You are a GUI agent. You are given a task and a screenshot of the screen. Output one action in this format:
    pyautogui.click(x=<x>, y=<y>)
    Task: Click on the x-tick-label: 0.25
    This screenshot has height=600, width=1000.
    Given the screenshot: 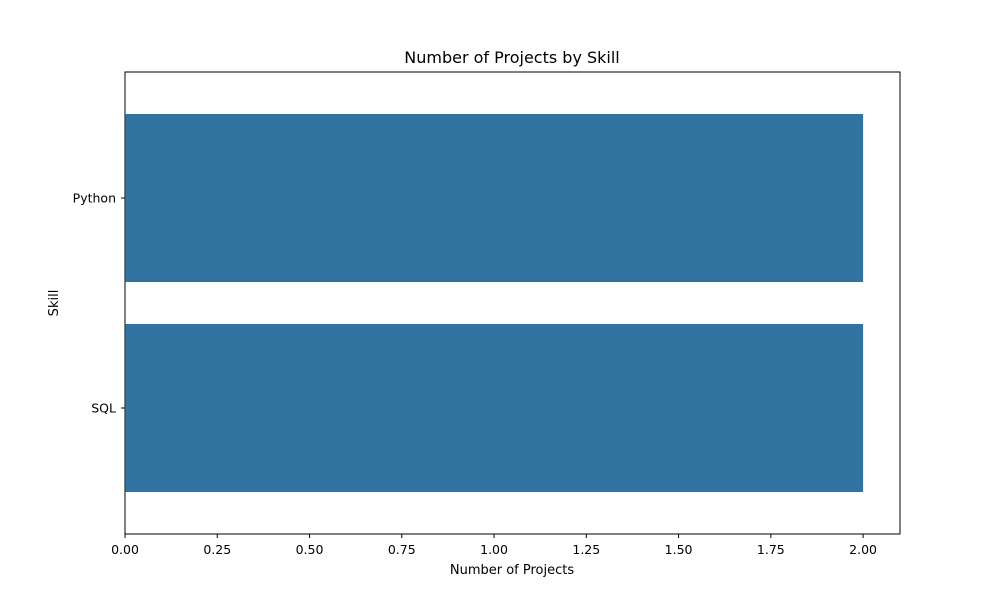 What is the action you would take?
    pyautogui.click(x=217, y=549)
    